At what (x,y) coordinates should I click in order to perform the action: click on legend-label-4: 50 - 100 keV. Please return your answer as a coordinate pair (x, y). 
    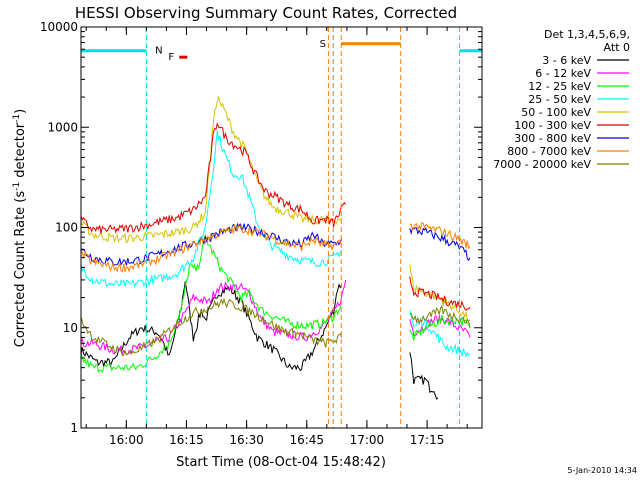
    Looking at the image, I should click on (556, 112).